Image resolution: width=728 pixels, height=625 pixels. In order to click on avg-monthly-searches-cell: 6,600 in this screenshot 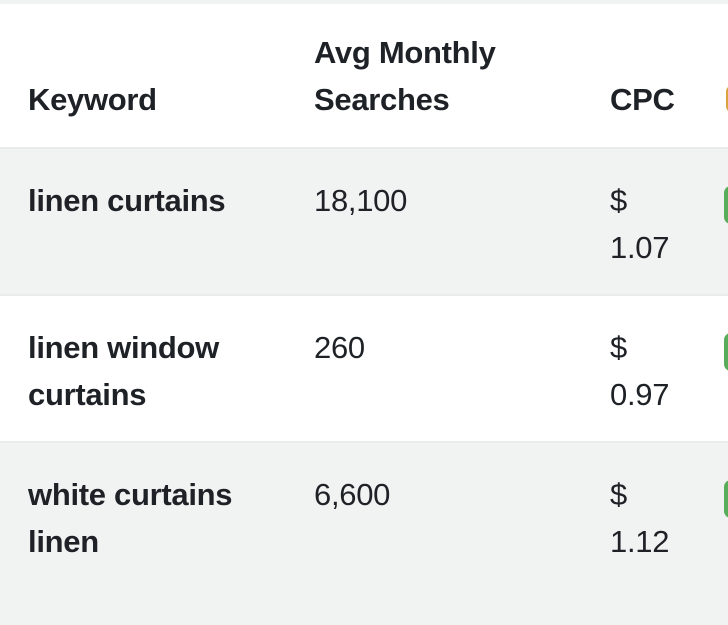, I will do `click(352, 494)`.